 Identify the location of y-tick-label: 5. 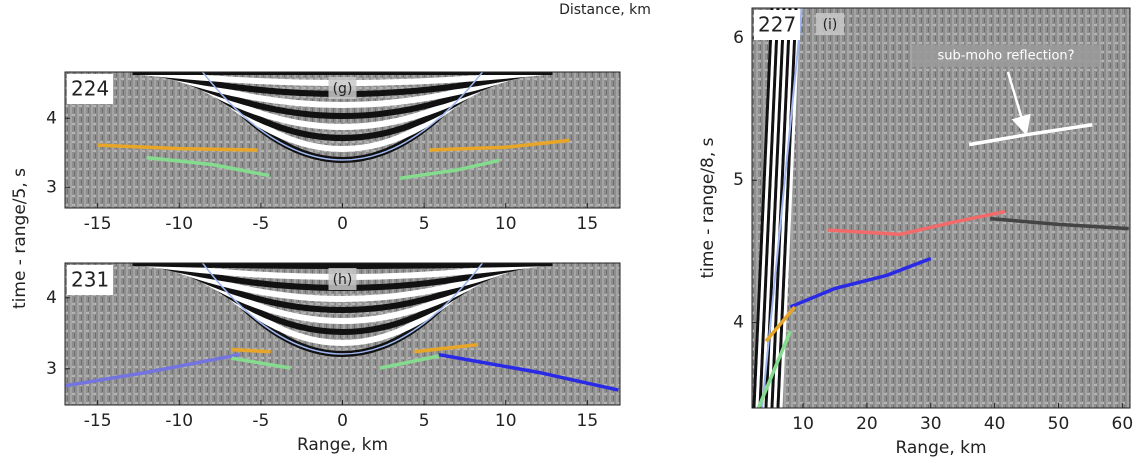
(738, 180).